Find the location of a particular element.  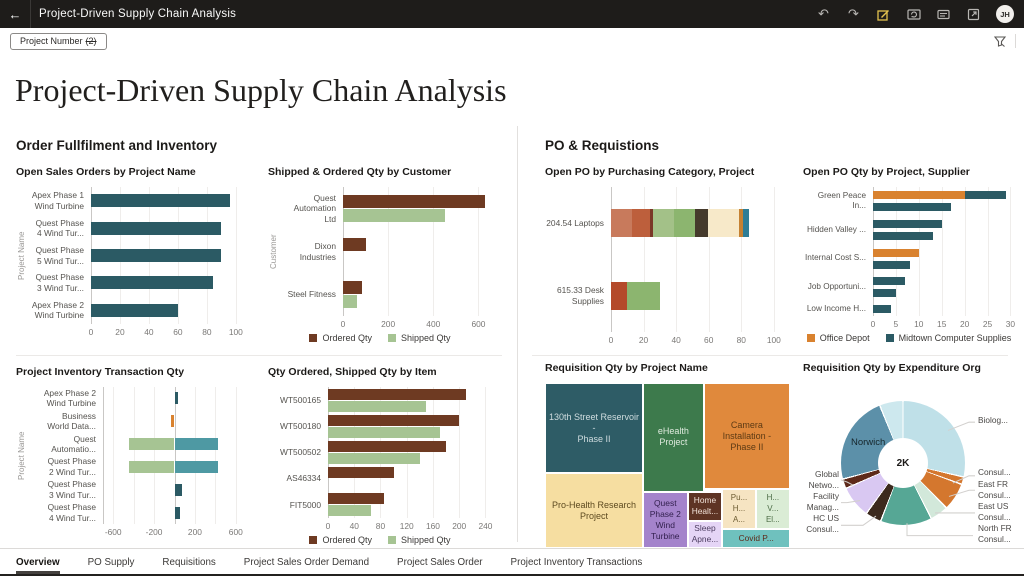

tab-requisitions: Requisitions is located at coordinates (189, 562).